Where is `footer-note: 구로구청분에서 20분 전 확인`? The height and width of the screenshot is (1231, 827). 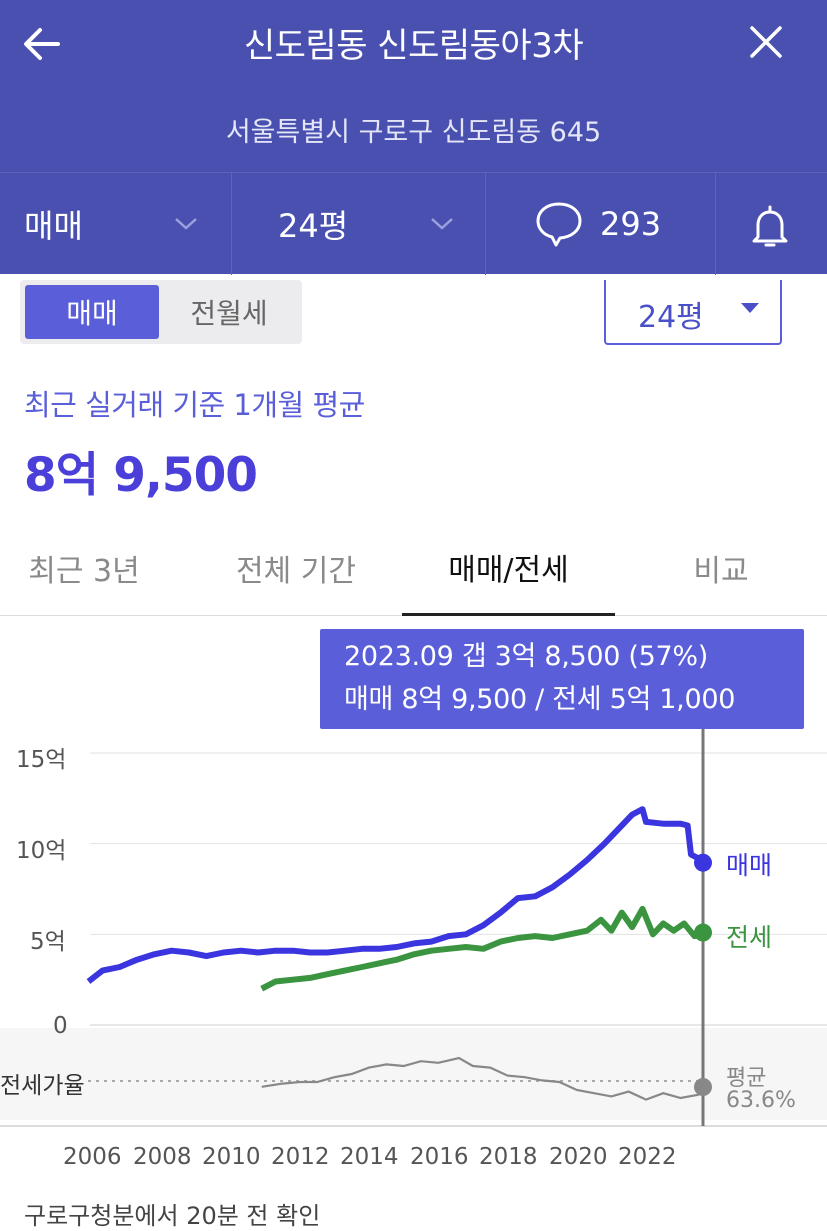
footer-note: 구로구청분에서 20분 전 확인 is located at coordinates (172, 1216).